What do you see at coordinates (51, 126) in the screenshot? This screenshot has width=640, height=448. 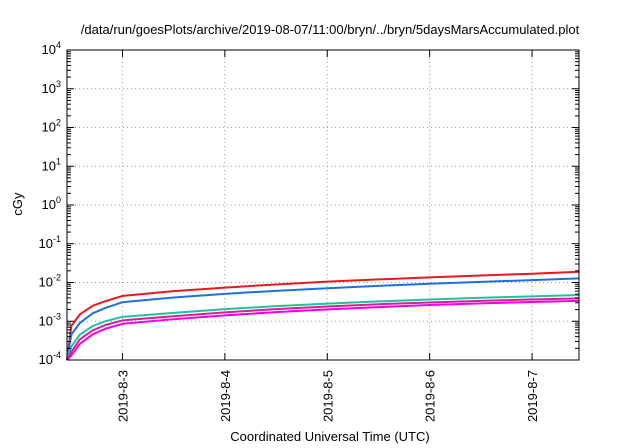 I see `y-tick-label: 10²` at bounding box center [51, 126].